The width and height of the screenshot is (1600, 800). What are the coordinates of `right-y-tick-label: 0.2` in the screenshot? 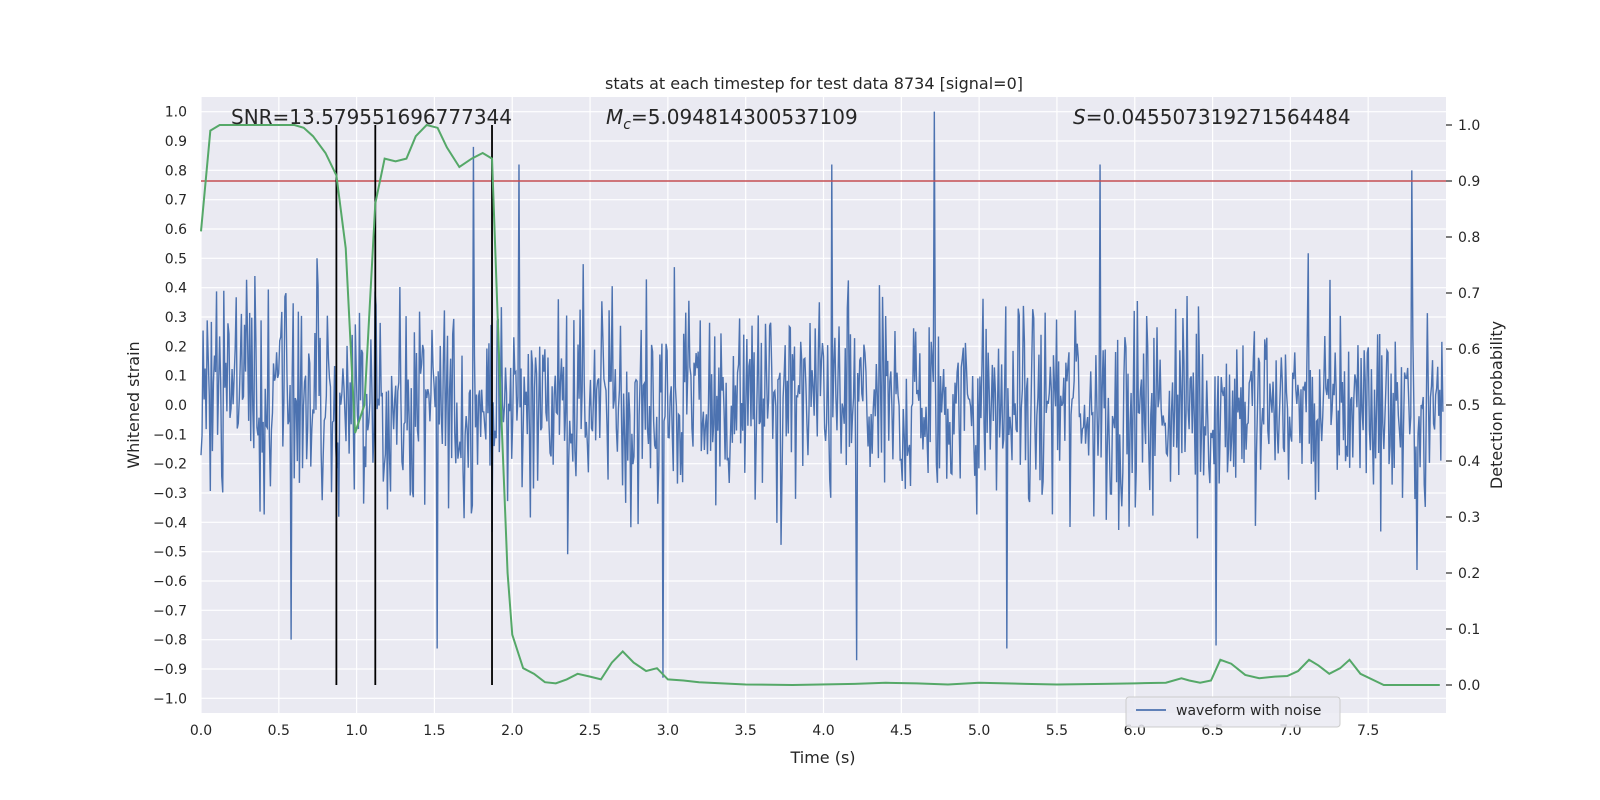 It's located at (1469, 574).